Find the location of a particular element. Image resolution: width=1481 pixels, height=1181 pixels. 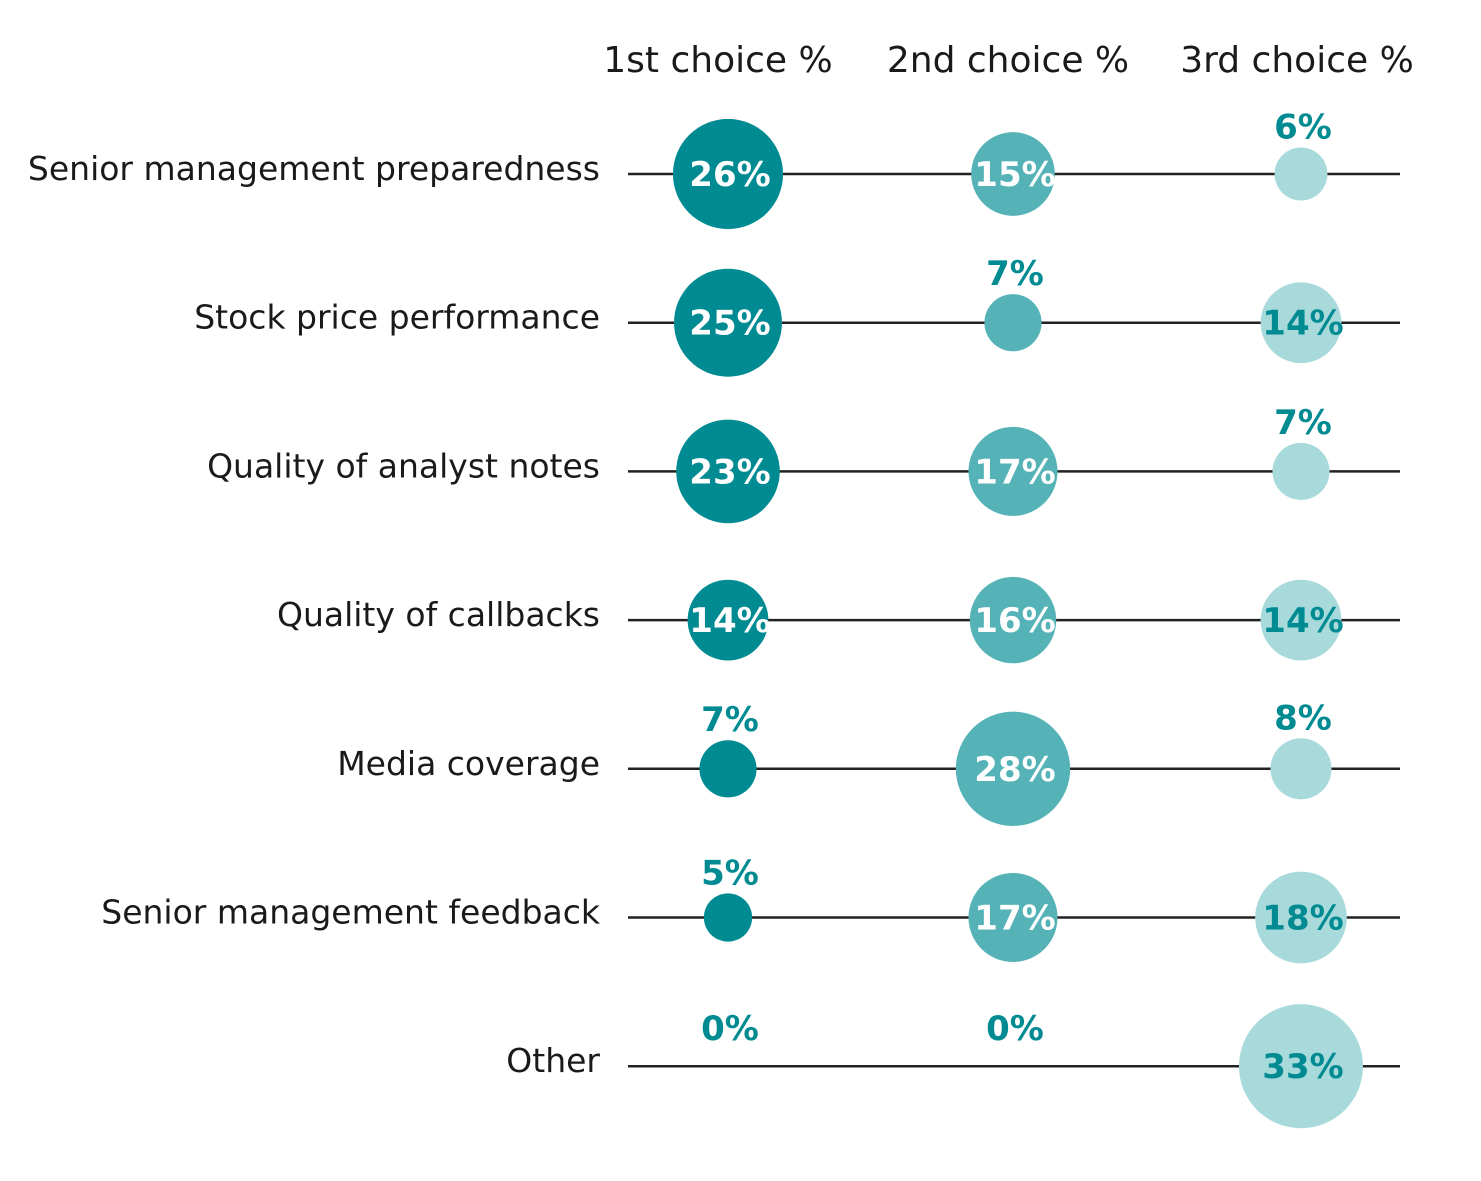

value-label: 23% is located at coordinates (729, 472).